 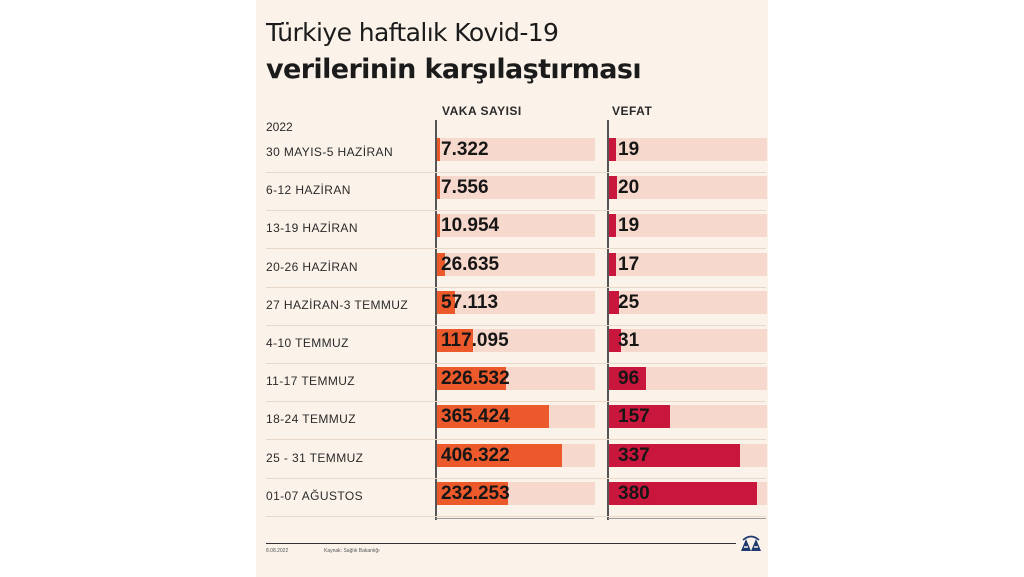 I want to click on chart-row: 25 - 31 TEMMUZ 406.322 337, so click(x=512, y=460).